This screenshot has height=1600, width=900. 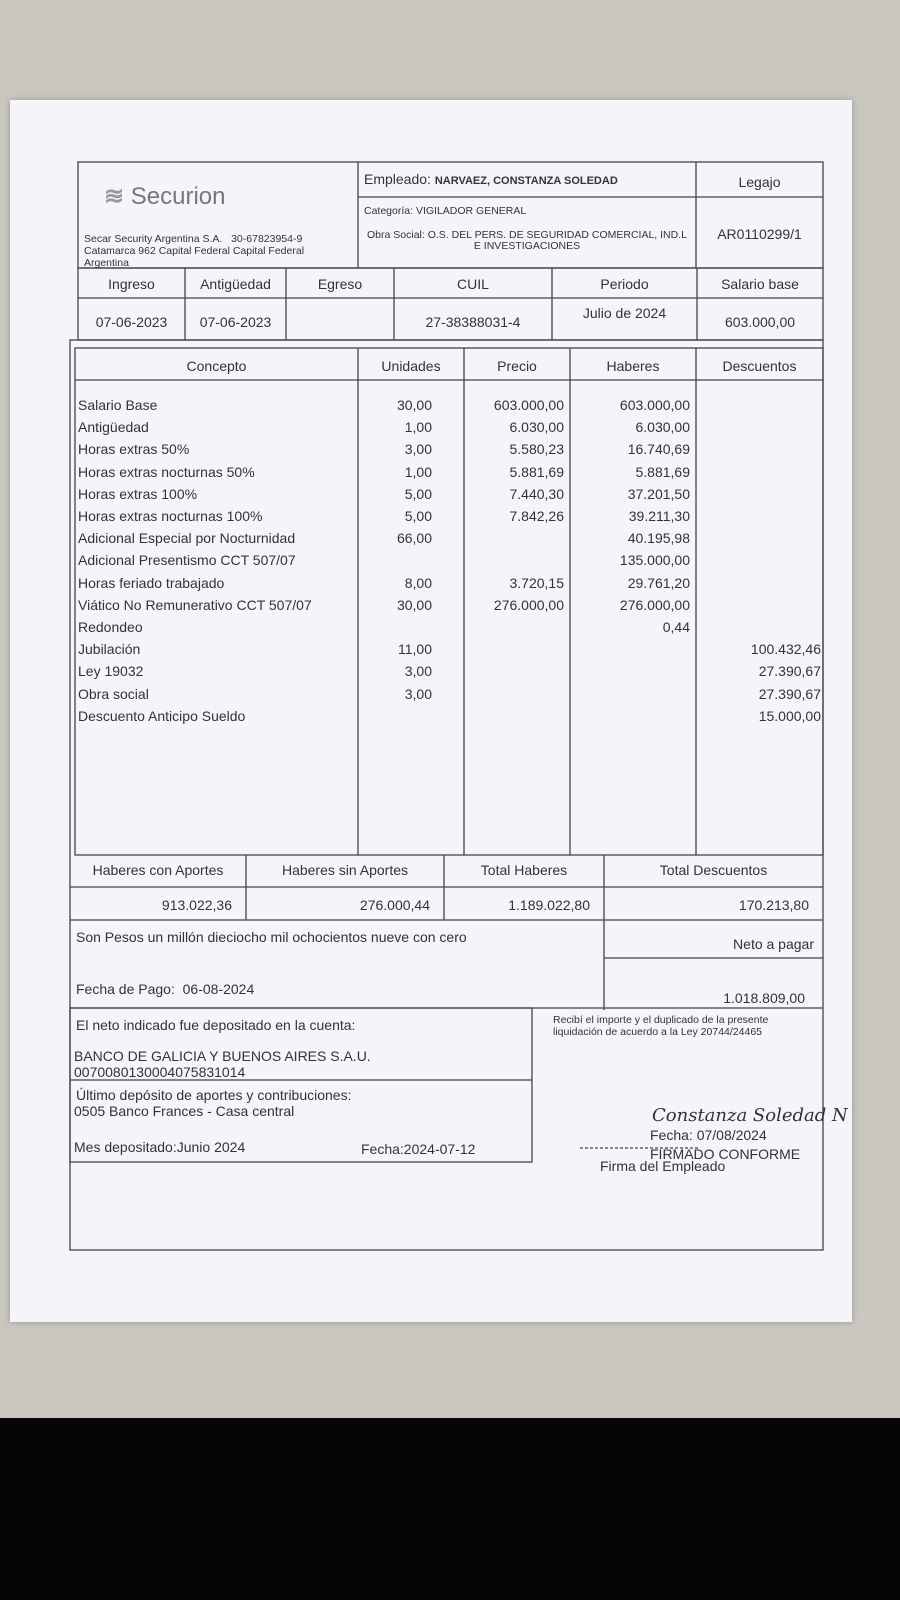 What do you see at coordinates (658, 582) in the screenshot?
I see `amount: 29.761,20` at bounding box center [658, 582].